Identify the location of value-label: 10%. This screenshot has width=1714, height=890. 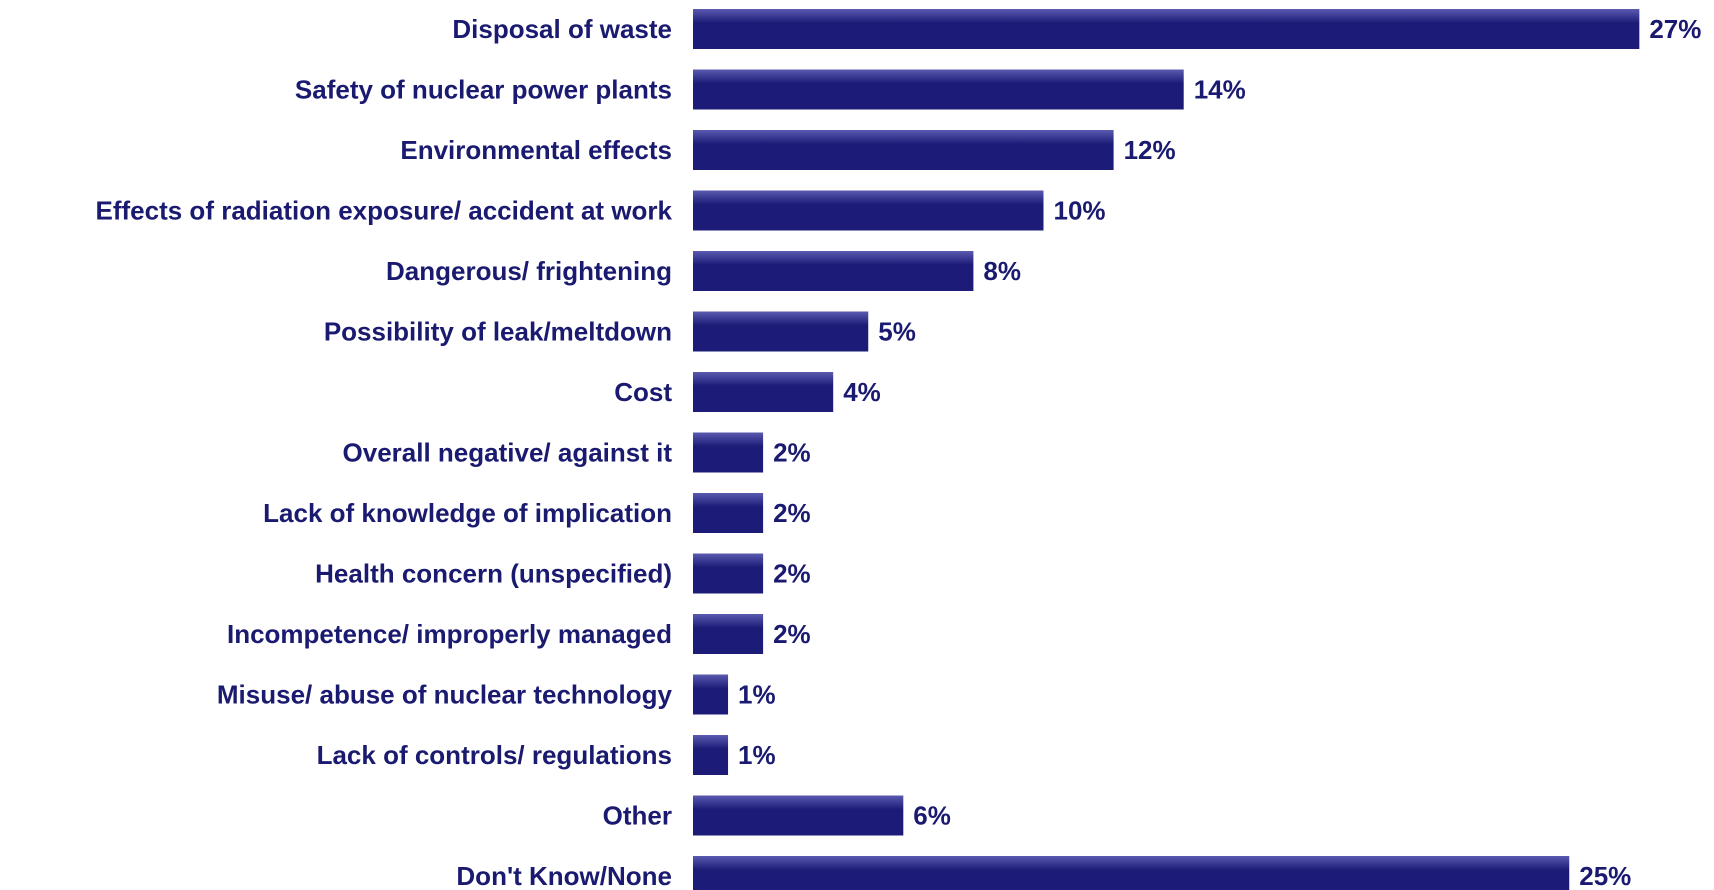
(1080, 211).